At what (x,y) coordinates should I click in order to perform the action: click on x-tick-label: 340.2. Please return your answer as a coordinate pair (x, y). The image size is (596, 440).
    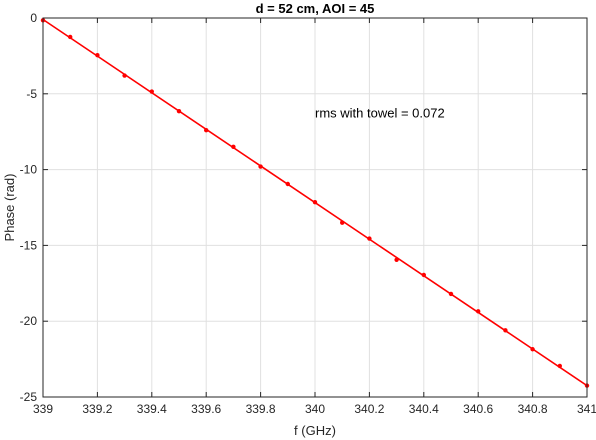
    Looking at the image, I should click on (369, 409).